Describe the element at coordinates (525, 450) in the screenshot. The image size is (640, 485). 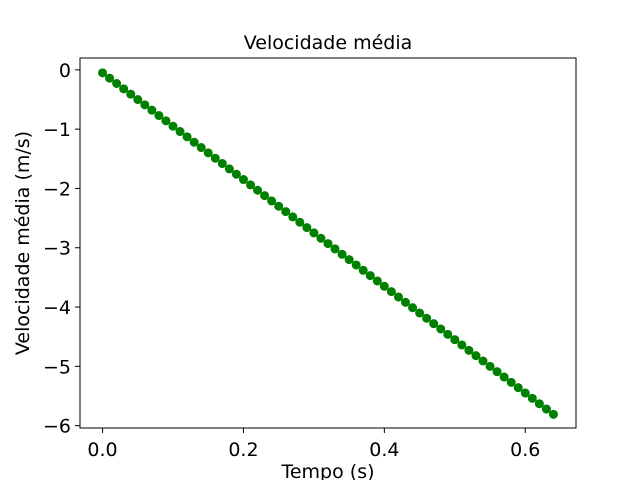
I see `x-tick-label: 0.6` at that location.